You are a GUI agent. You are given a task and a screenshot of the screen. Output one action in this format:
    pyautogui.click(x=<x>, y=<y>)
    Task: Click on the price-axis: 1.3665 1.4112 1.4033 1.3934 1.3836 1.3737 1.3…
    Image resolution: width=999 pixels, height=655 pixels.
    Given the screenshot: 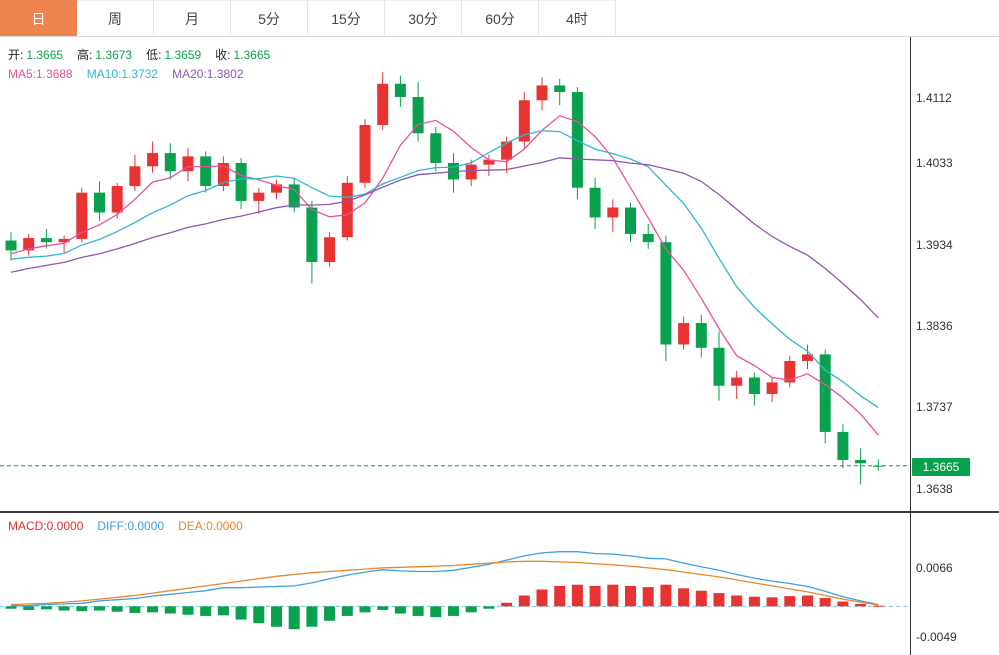 What is the action you would take?
    pyautogui.click(x=955, y=345)
    